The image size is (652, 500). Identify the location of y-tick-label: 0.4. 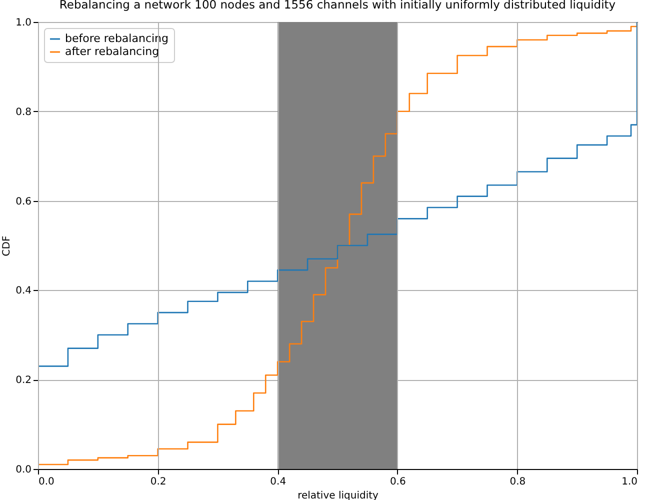
(24, 291).